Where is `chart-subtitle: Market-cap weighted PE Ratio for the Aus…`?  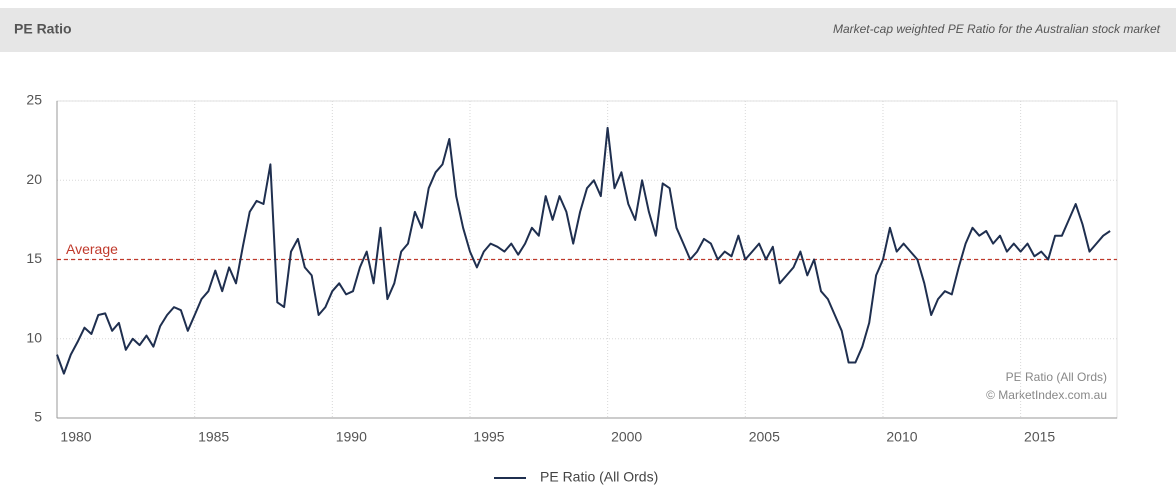
chart-subtitle: Market-cap weighted PE Ratio for the Aus… is located at coordinates (997, 29).